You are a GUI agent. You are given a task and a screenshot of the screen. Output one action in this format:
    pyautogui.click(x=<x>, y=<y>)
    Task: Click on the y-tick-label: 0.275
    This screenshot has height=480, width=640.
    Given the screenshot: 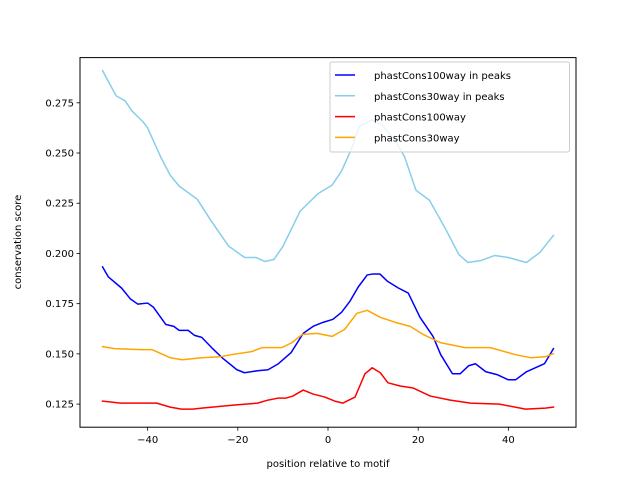 What is the action you would take?
    pyautogui.click(x=59, y=103)
    